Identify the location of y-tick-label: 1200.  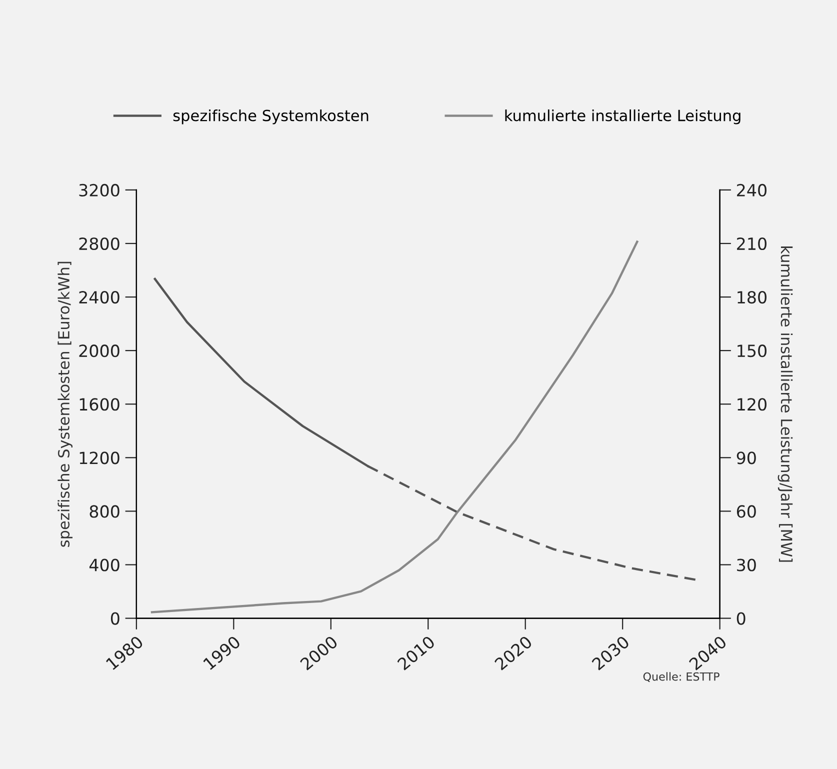
(100, 458).